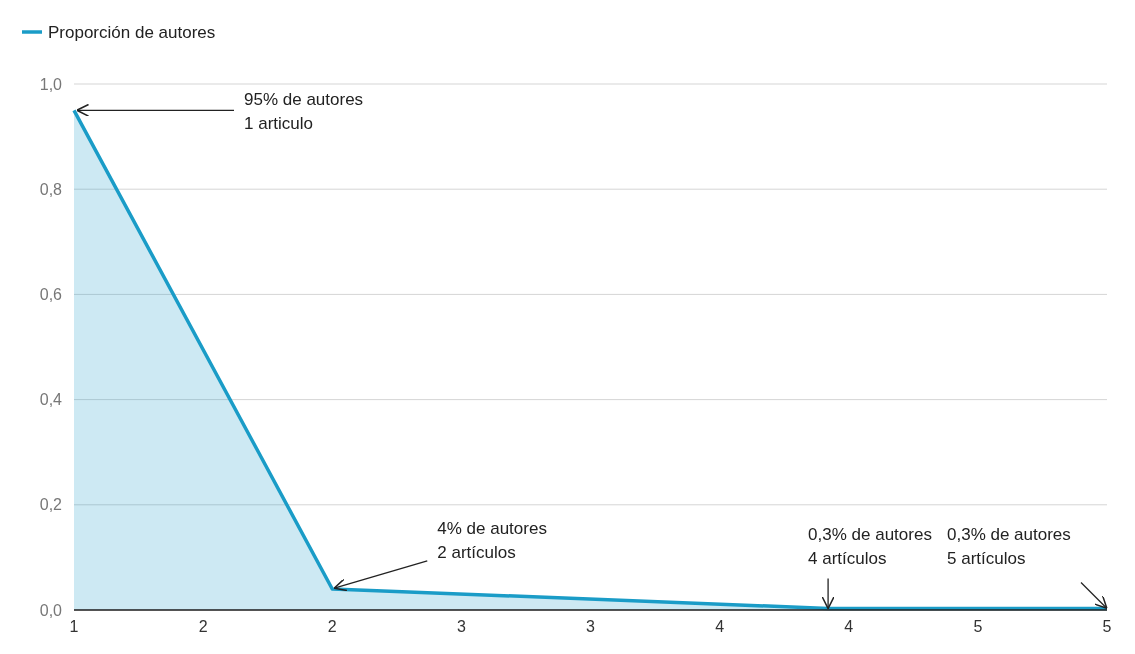 This screenshot has width=1135, height=654. What do you see at coordinates (870, 547) in the screenshot?
I see `annotation: 0,3% de autores 4 artículos` at bounding box center [870, 547].